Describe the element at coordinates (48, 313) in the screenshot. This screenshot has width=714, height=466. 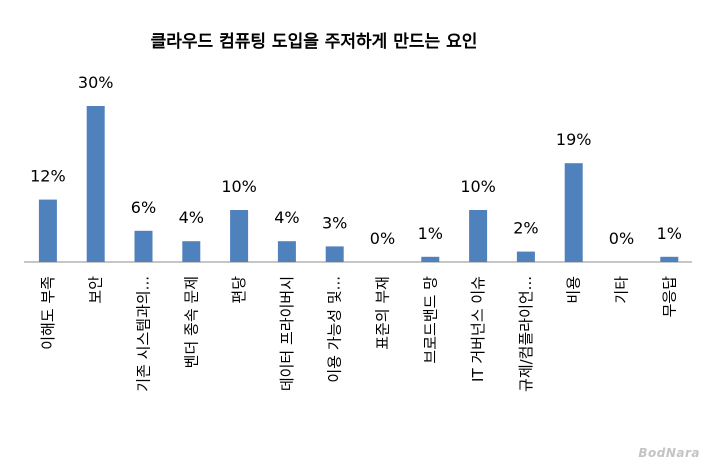
I see `category-label: 이해도 부족` at that location.